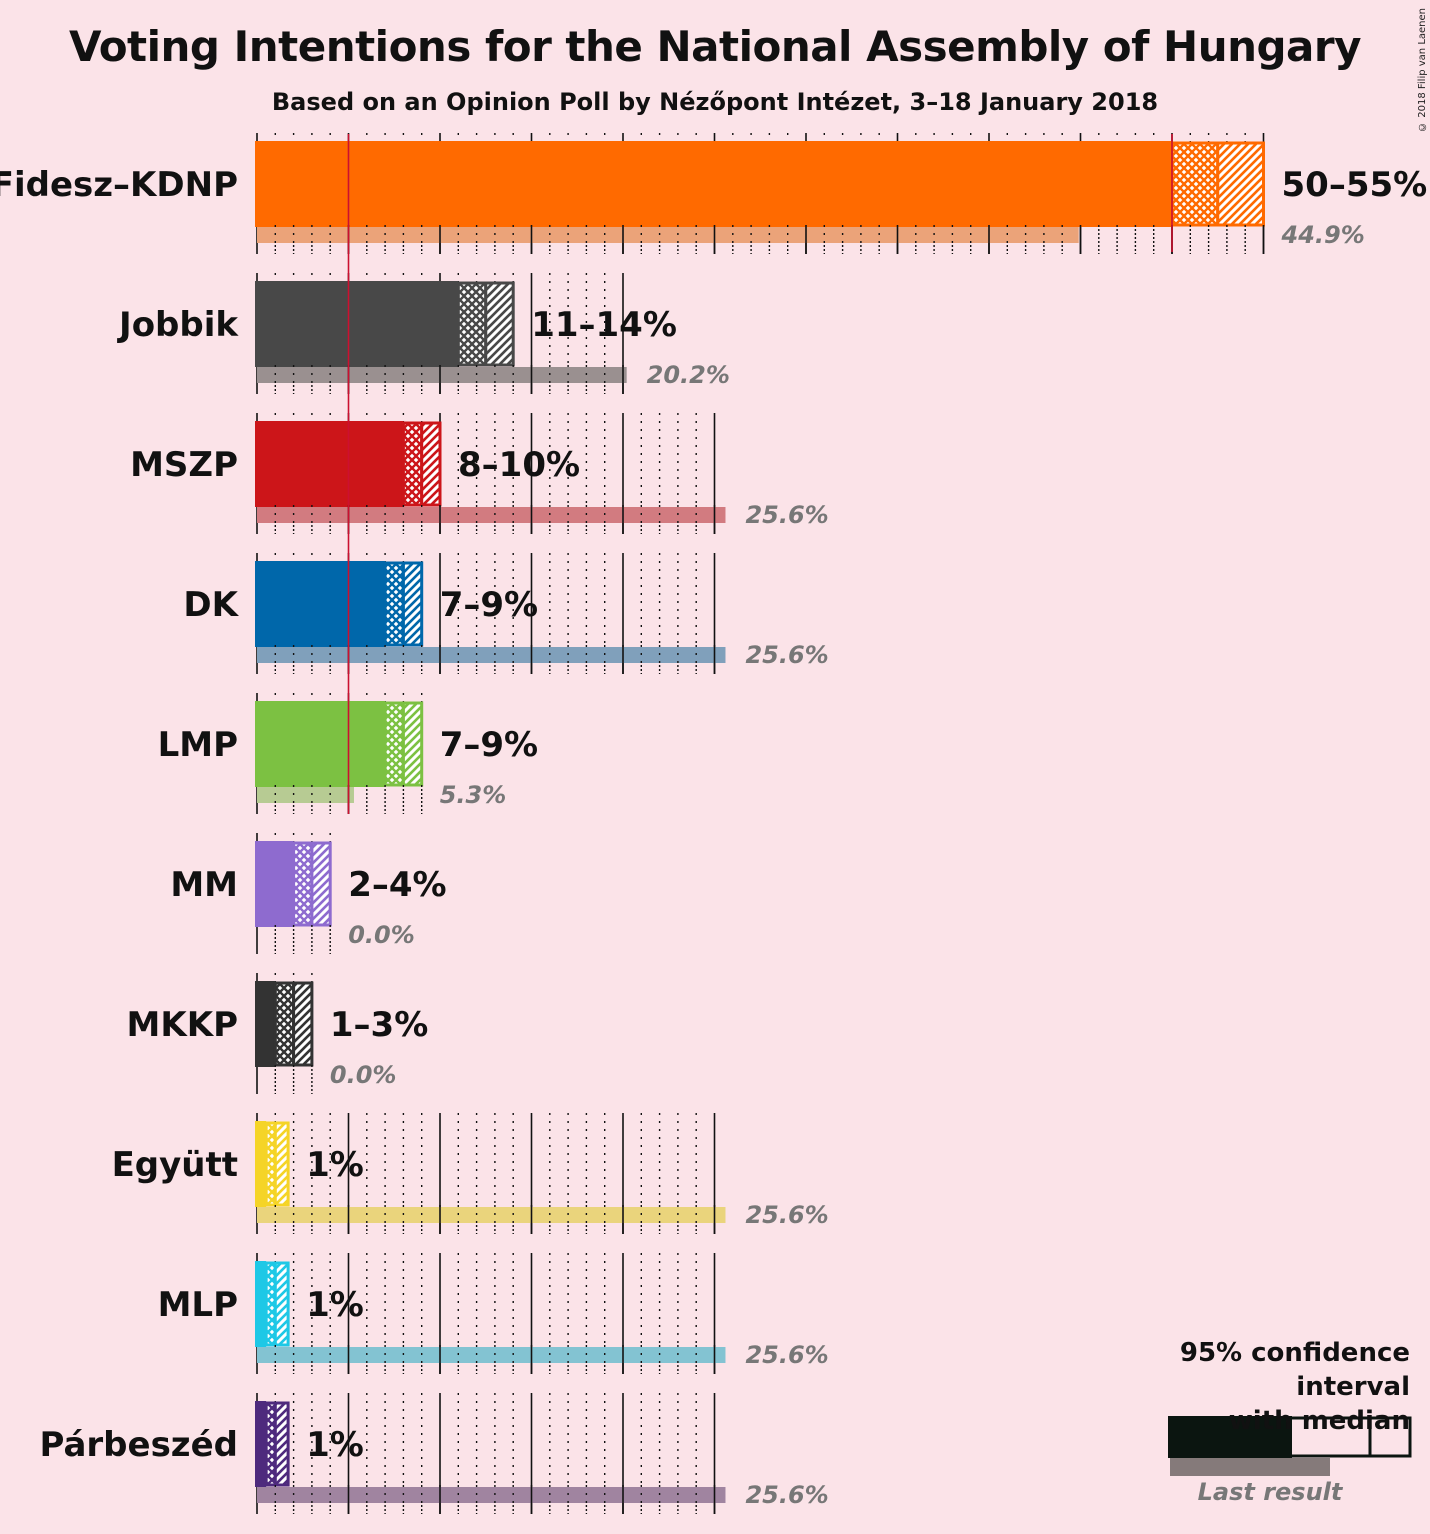  I want to click on legend-title: 95% confidence interval with median, so click(1250, 1387).